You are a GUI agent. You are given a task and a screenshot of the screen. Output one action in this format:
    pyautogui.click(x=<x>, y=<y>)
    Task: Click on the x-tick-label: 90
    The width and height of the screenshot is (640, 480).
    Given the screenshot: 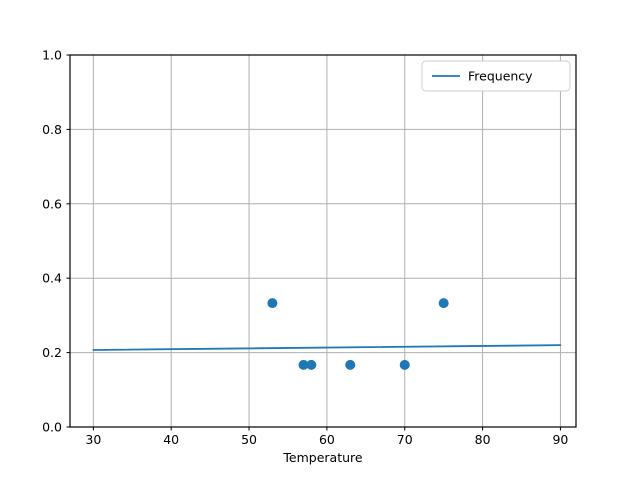 What is the action you would take?
    pyautogui.click(x=560, y=439)
    